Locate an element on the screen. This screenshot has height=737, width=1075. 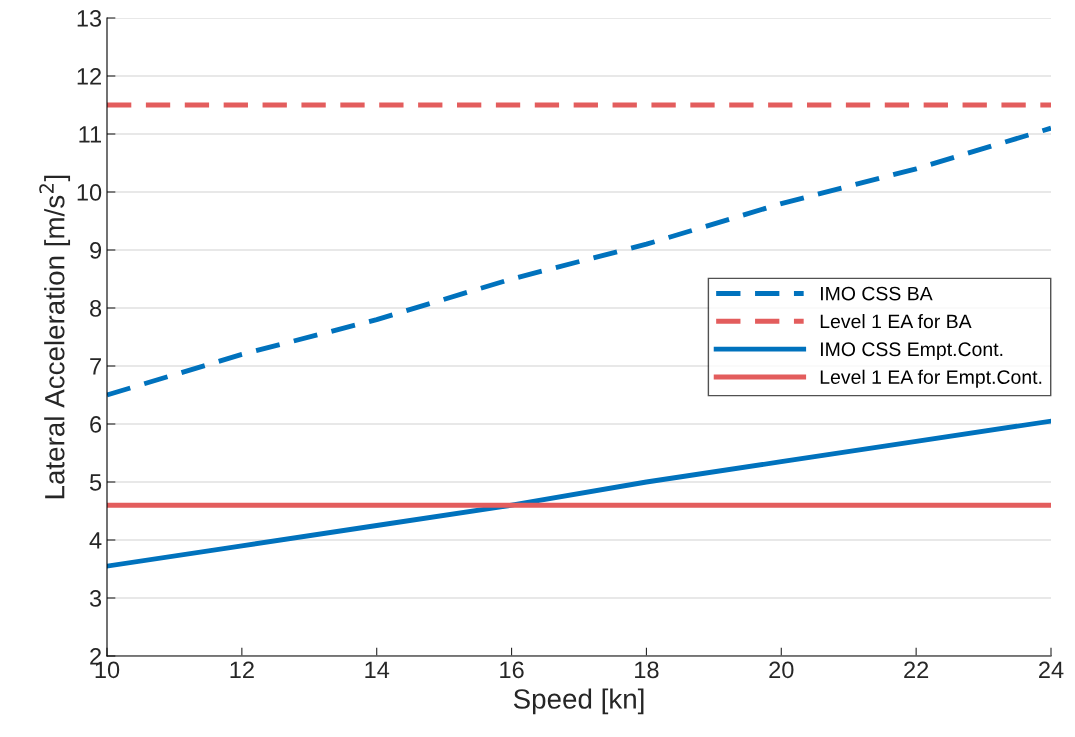
x-tick-label: 12 is located at coordinates (242, 669).